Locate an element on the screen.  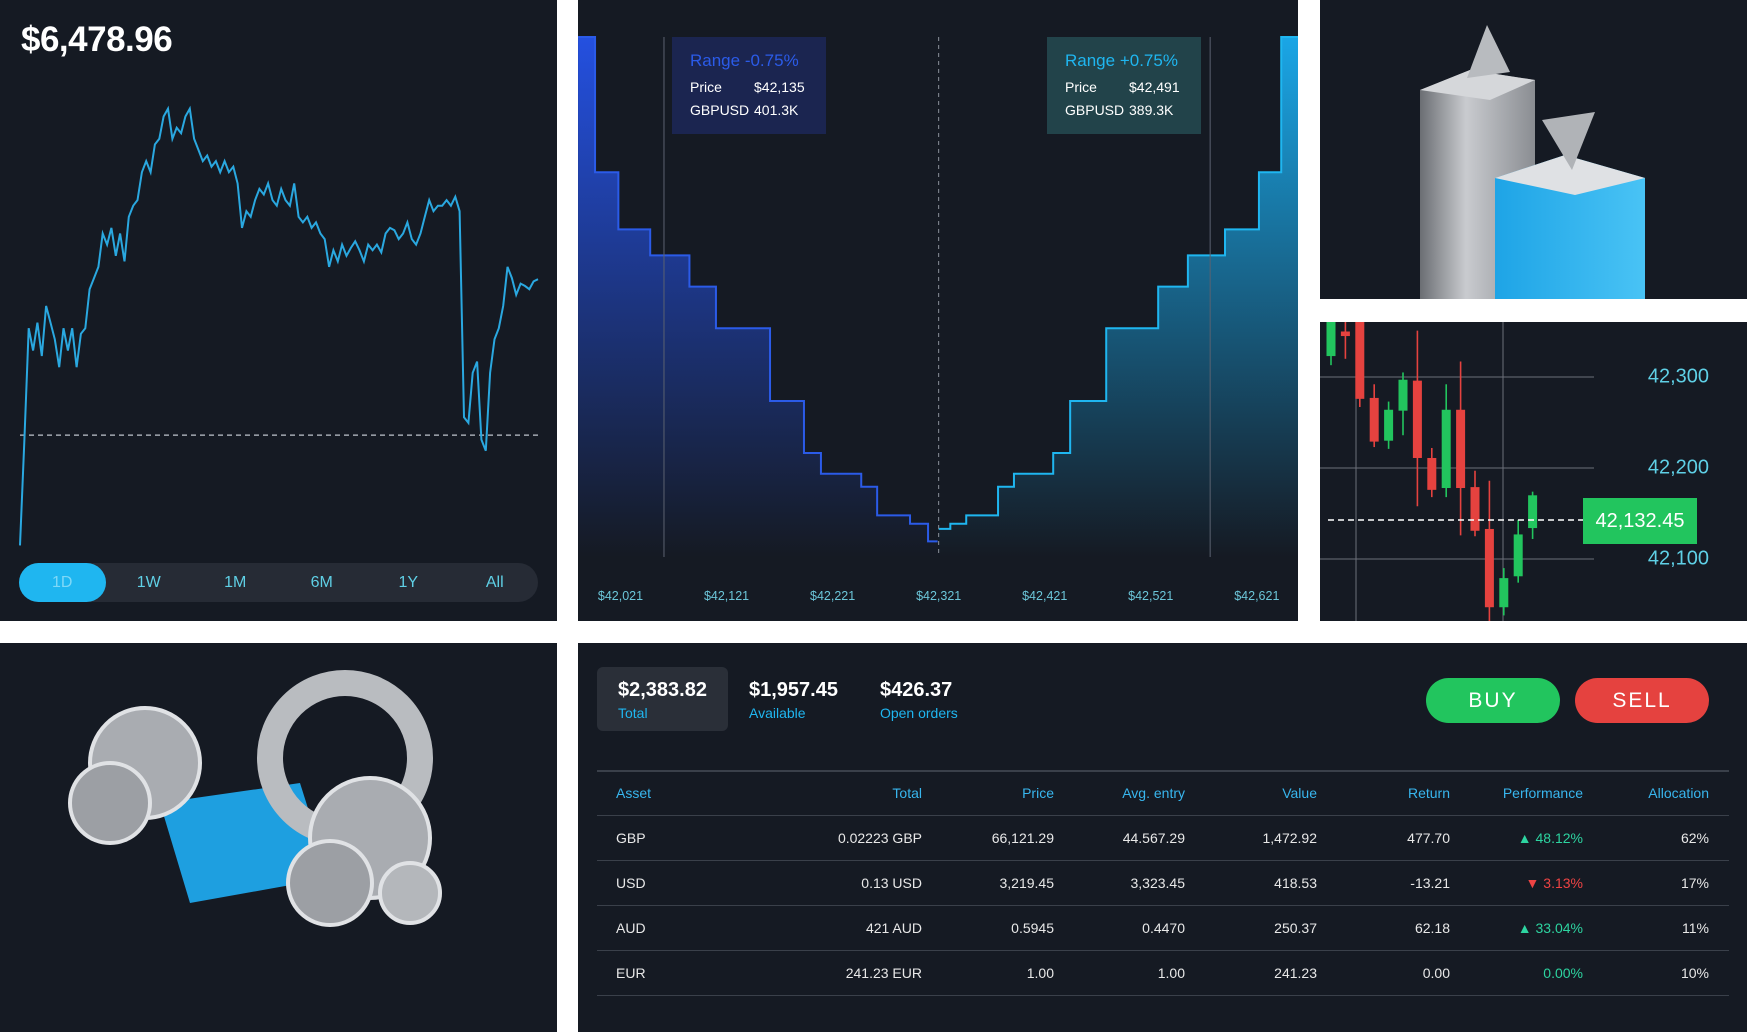
buy-button: BUY is located at coordinates (1493, 700).